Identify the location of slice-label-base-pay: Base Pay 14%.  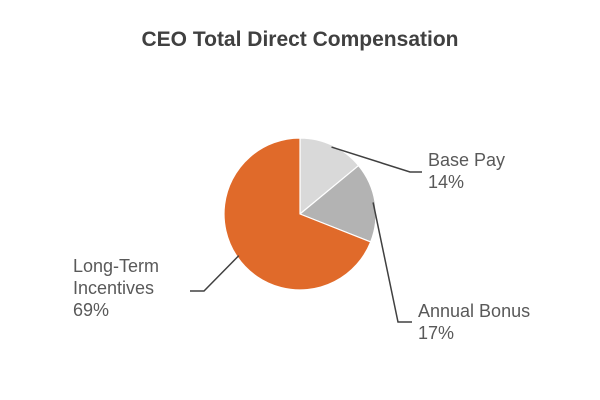
(466, 171).